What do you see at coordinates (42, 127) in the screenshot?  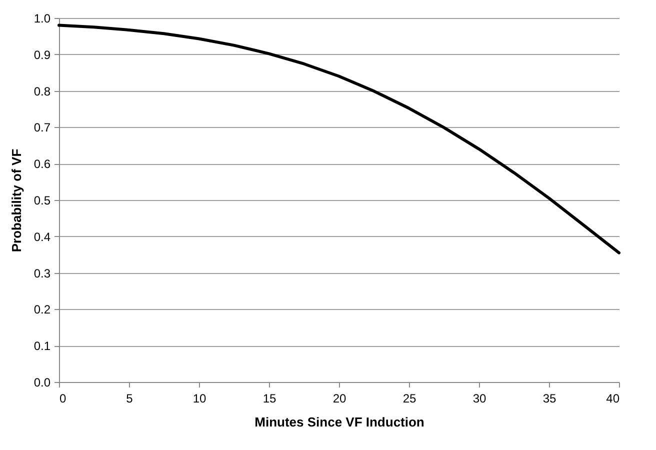 I see `y-tick-label: 0.7` at bounding box center [42, 127].